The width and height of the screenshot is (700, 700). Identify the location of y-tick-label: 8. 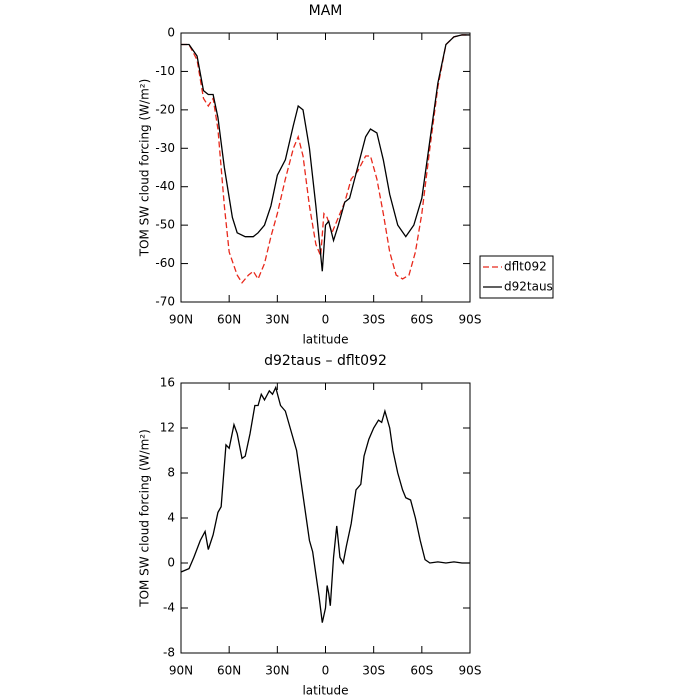
(171, 473).